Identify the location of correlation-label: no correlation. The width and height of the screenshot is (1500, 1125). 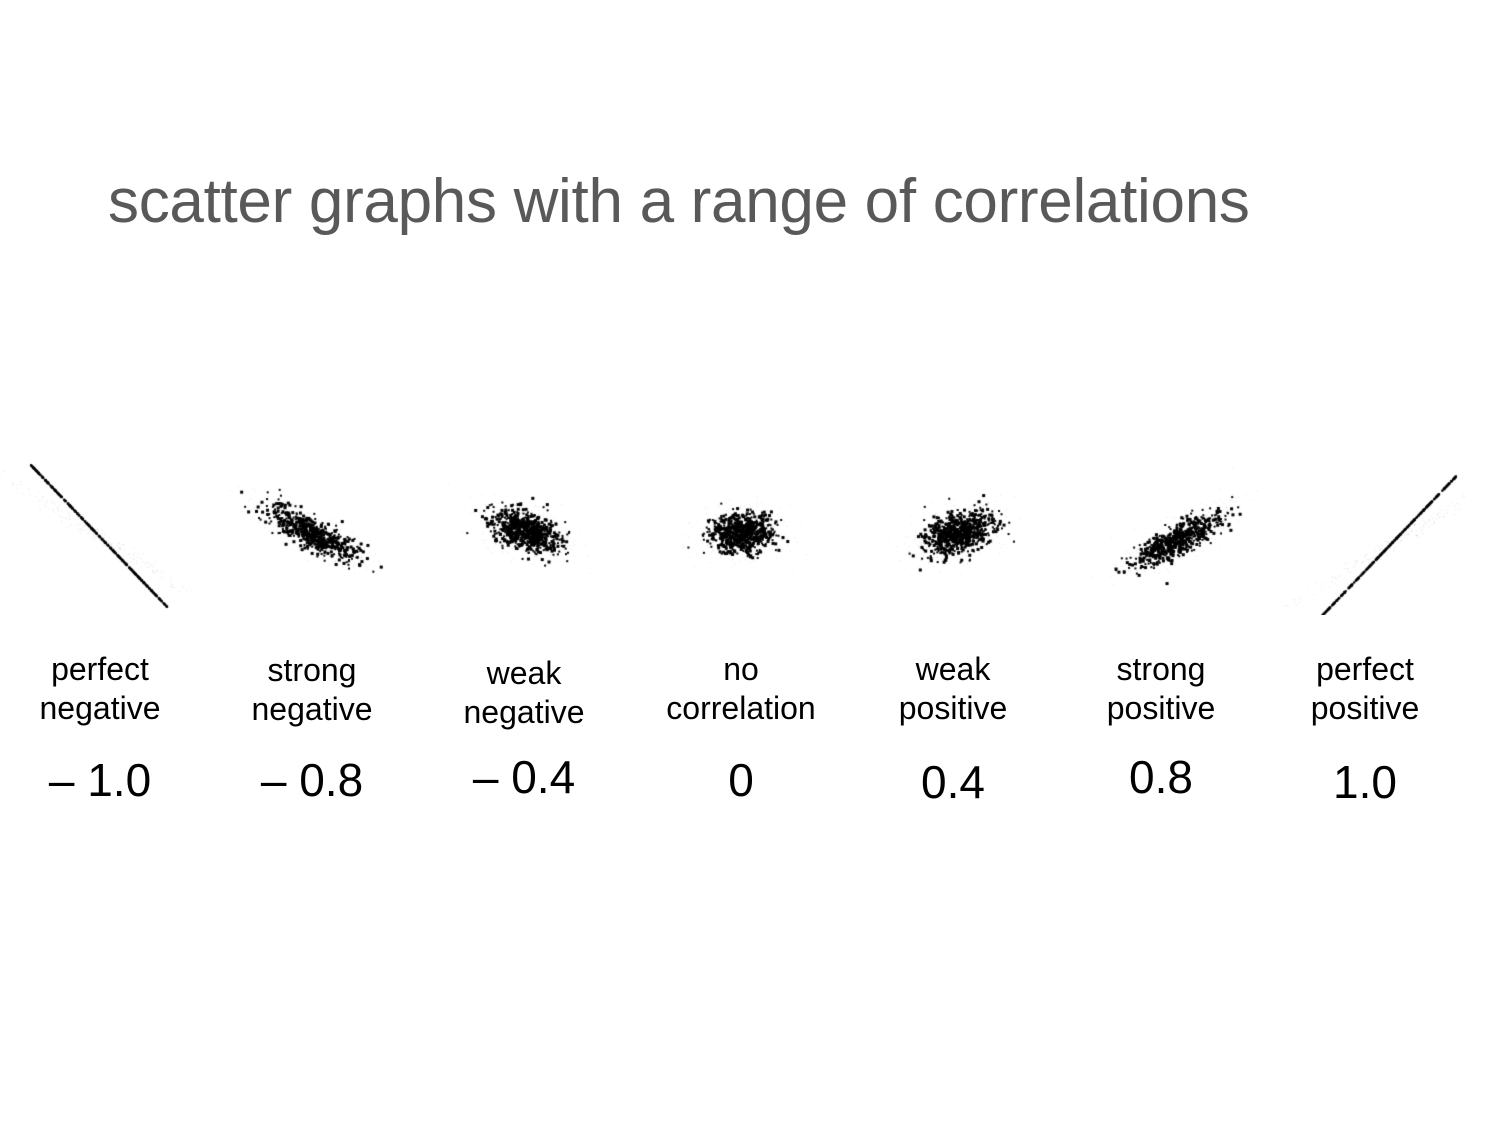
(741, 689).